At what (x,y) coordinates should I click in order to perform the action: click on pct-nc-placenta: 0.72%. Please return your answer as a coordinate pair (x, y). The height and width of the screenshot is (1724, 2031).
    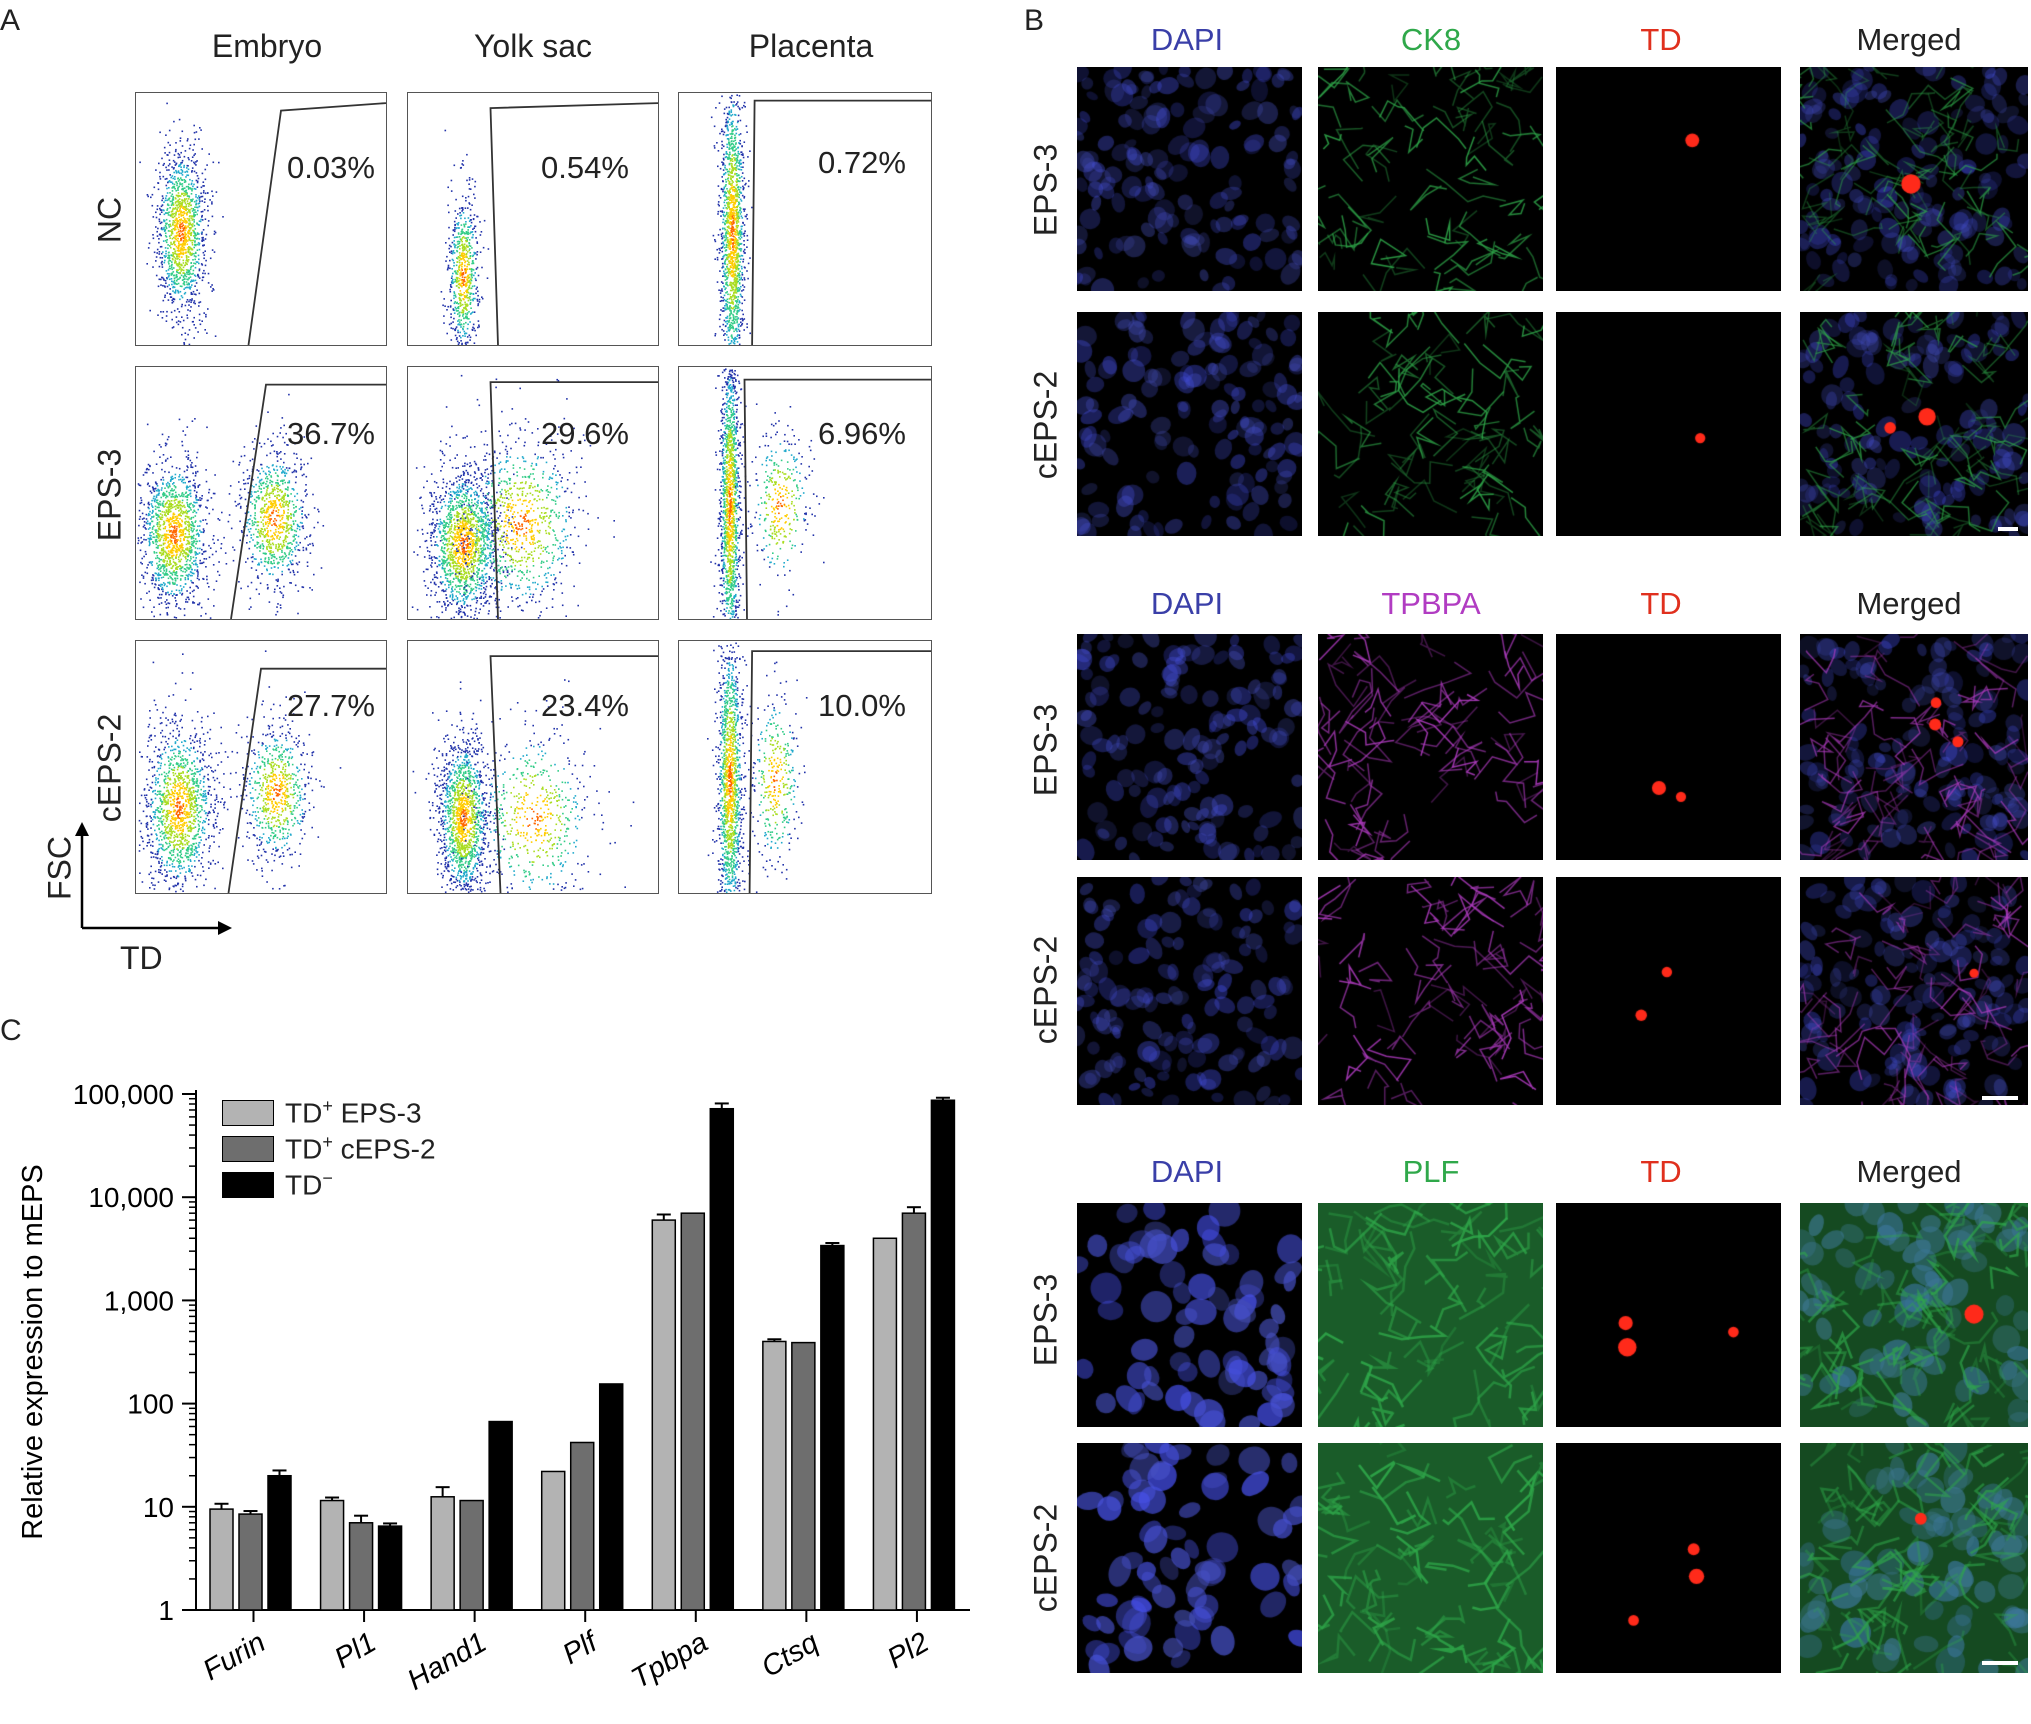
    Looking at the image, I should click on (862, 162).